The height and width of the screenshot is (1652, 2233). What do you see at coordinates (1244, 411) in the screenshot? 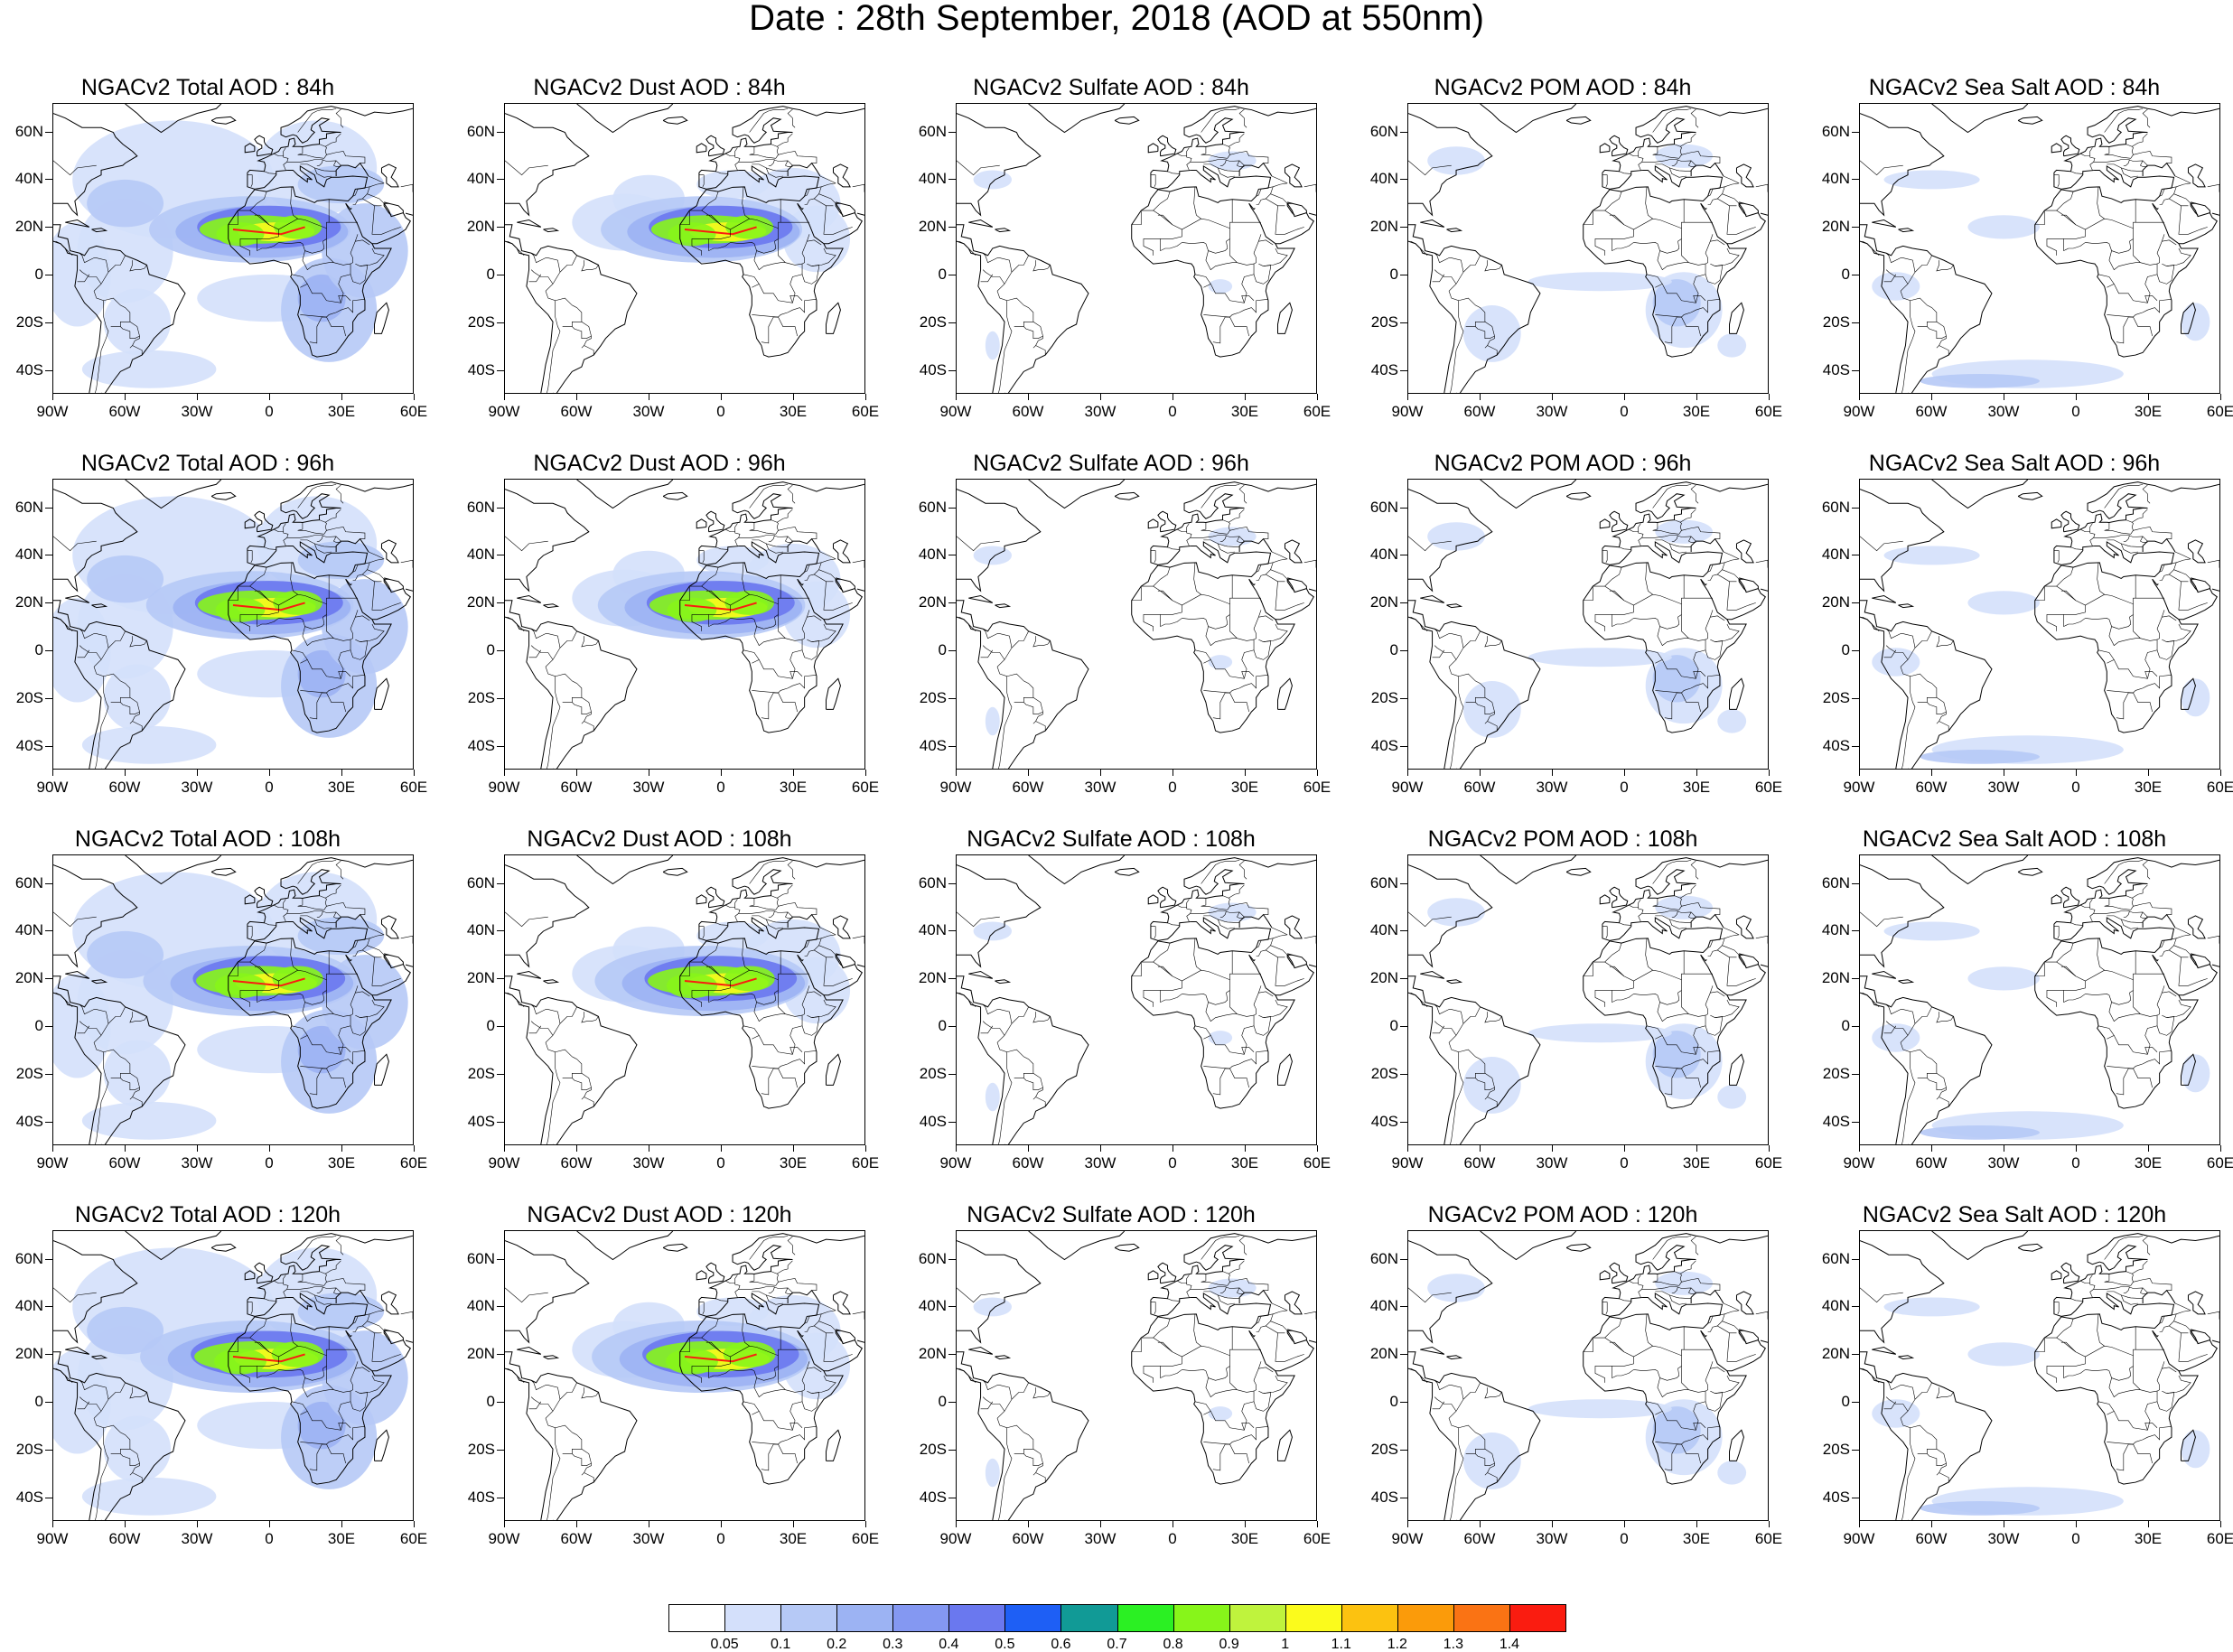
I see `lon-label: 30E` at bounding box center [1244, 411].